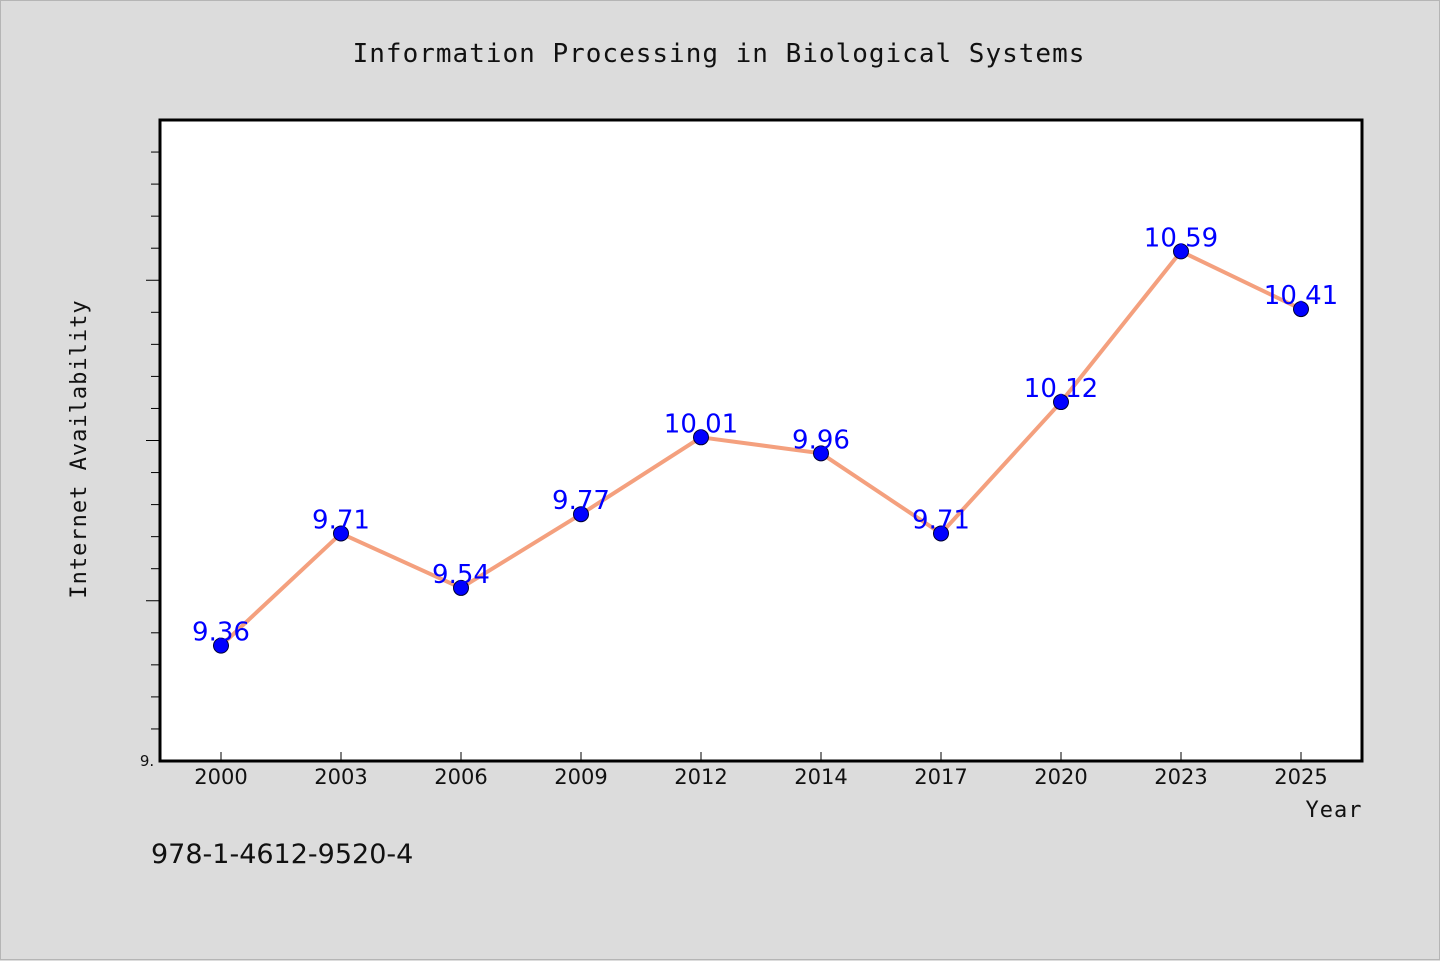  What do you see at coordinates (821, 440) in the screenshot?
I see `data-label: 9.96` at bounding box center [821, 440].